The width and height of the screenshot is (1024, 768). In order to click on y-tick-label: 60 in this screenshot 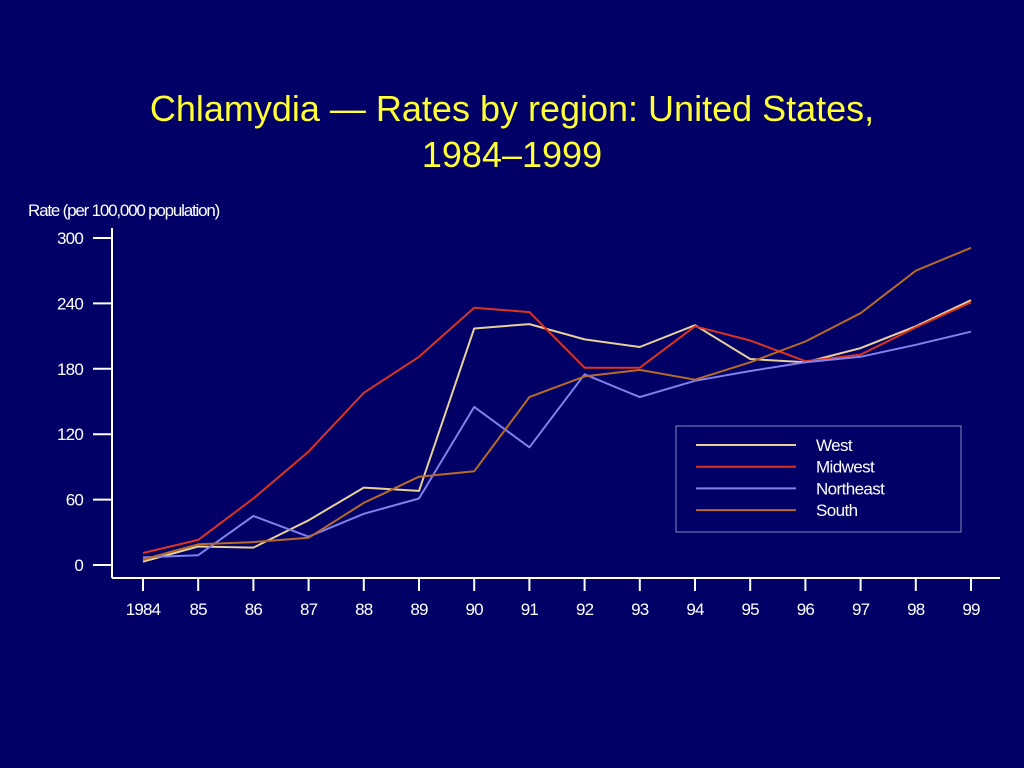, I will do `click(75, 500)`.